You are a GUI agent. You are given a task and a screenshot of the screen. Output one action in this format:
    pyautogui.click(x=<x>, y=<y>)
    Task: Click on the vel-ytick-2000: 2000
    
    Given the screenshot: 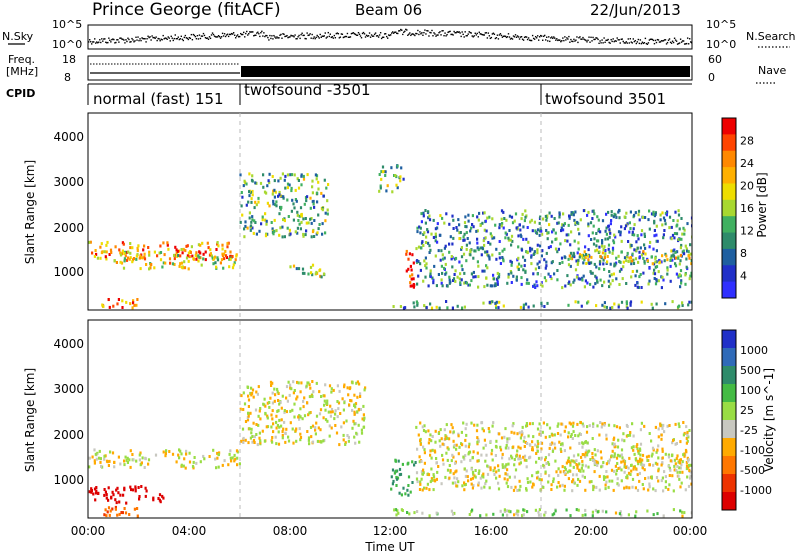 What is the action you would take?
    pyautogui.click(x=68, y=435)
    